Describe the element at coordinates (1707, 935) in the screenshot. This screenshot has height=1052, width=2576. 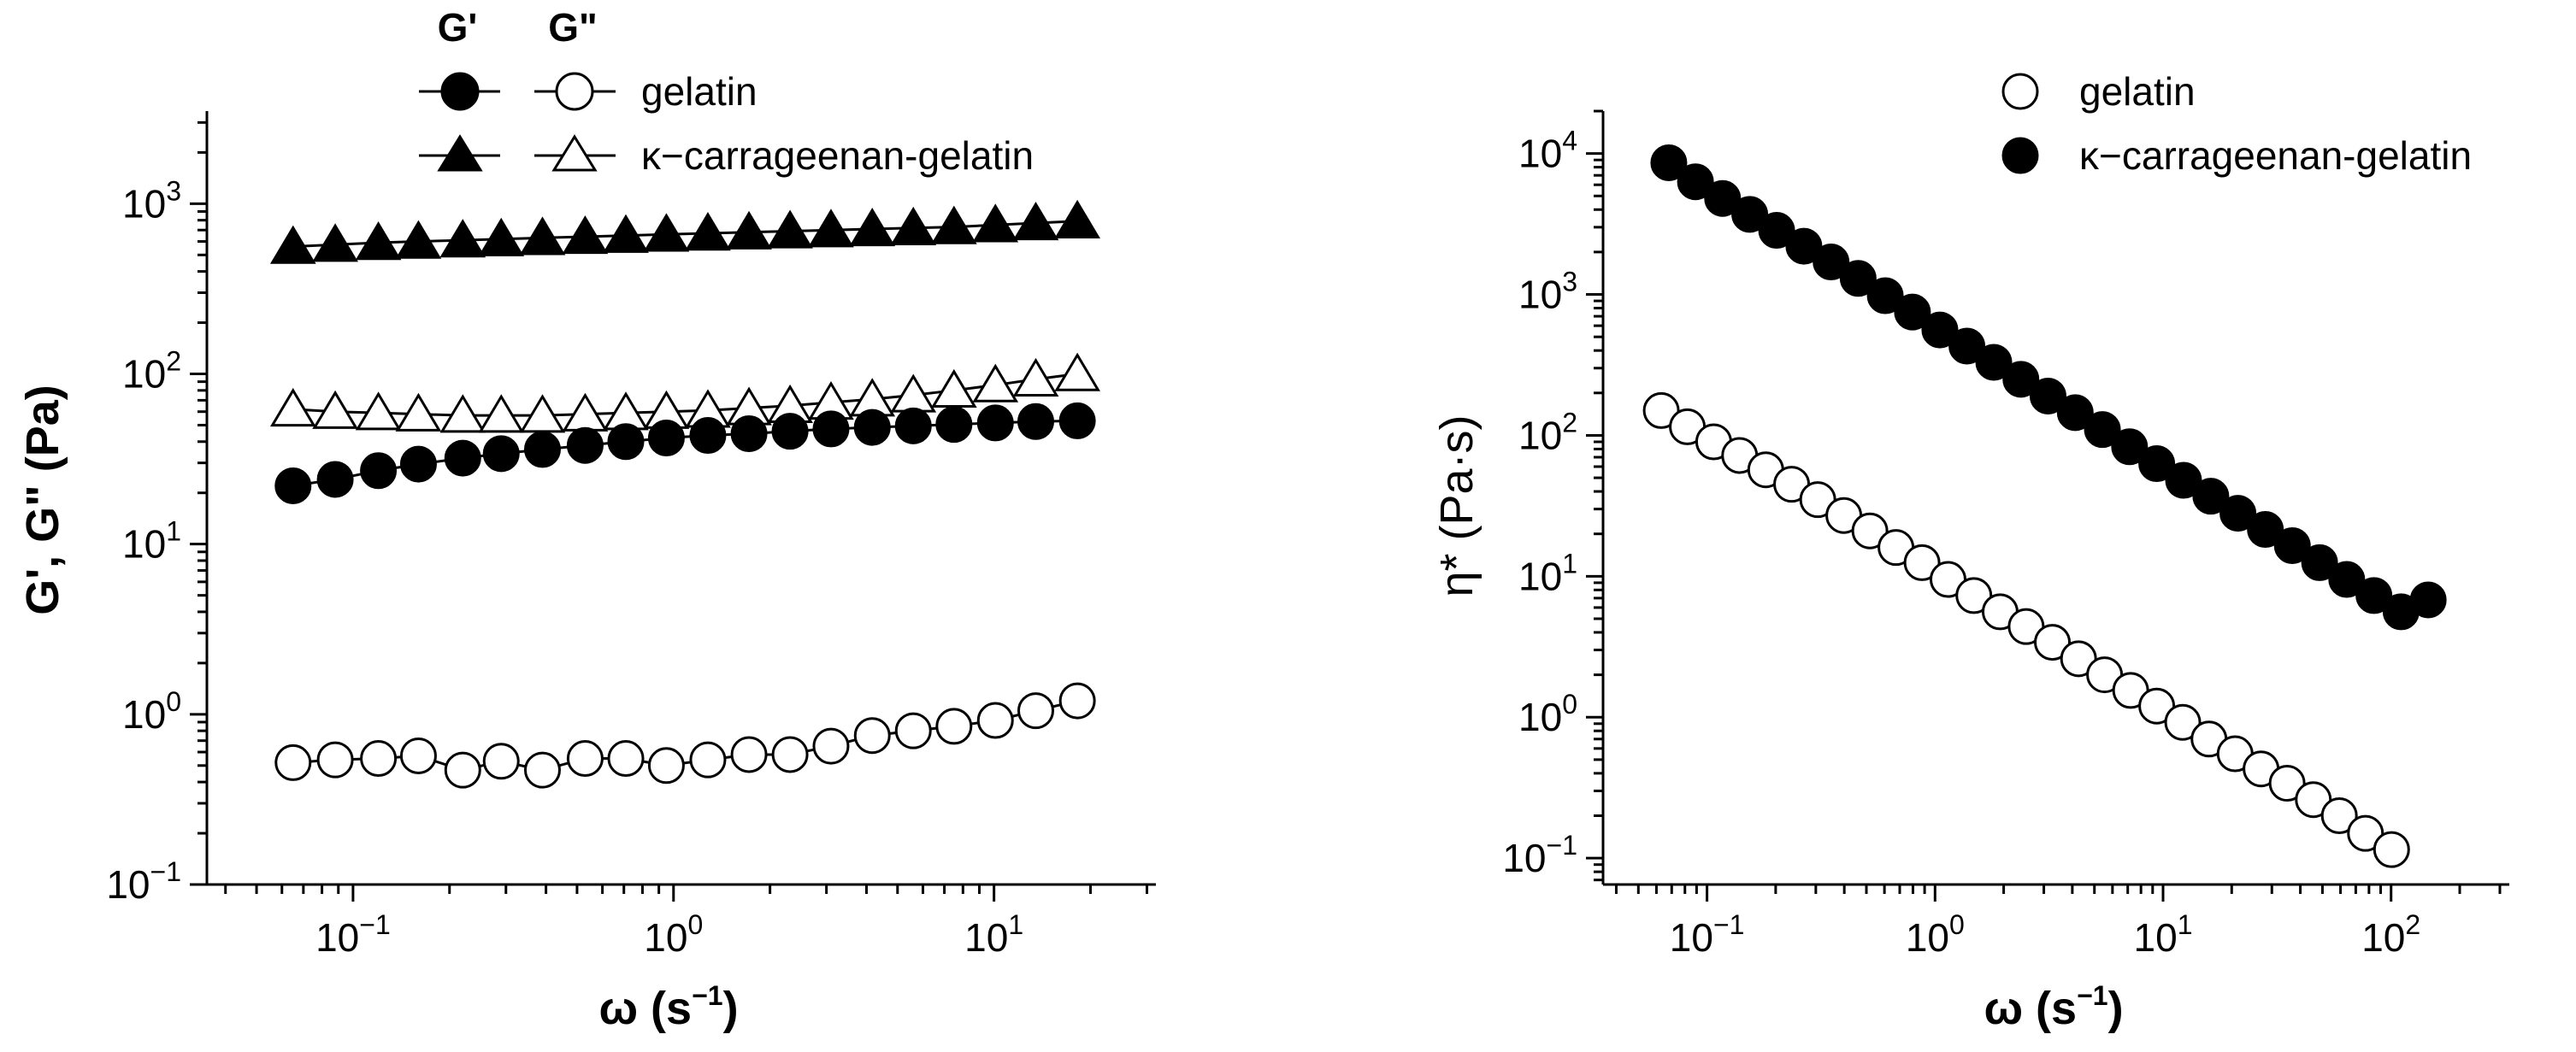
I see `x-tick-label: 10⁻¹` at that location.